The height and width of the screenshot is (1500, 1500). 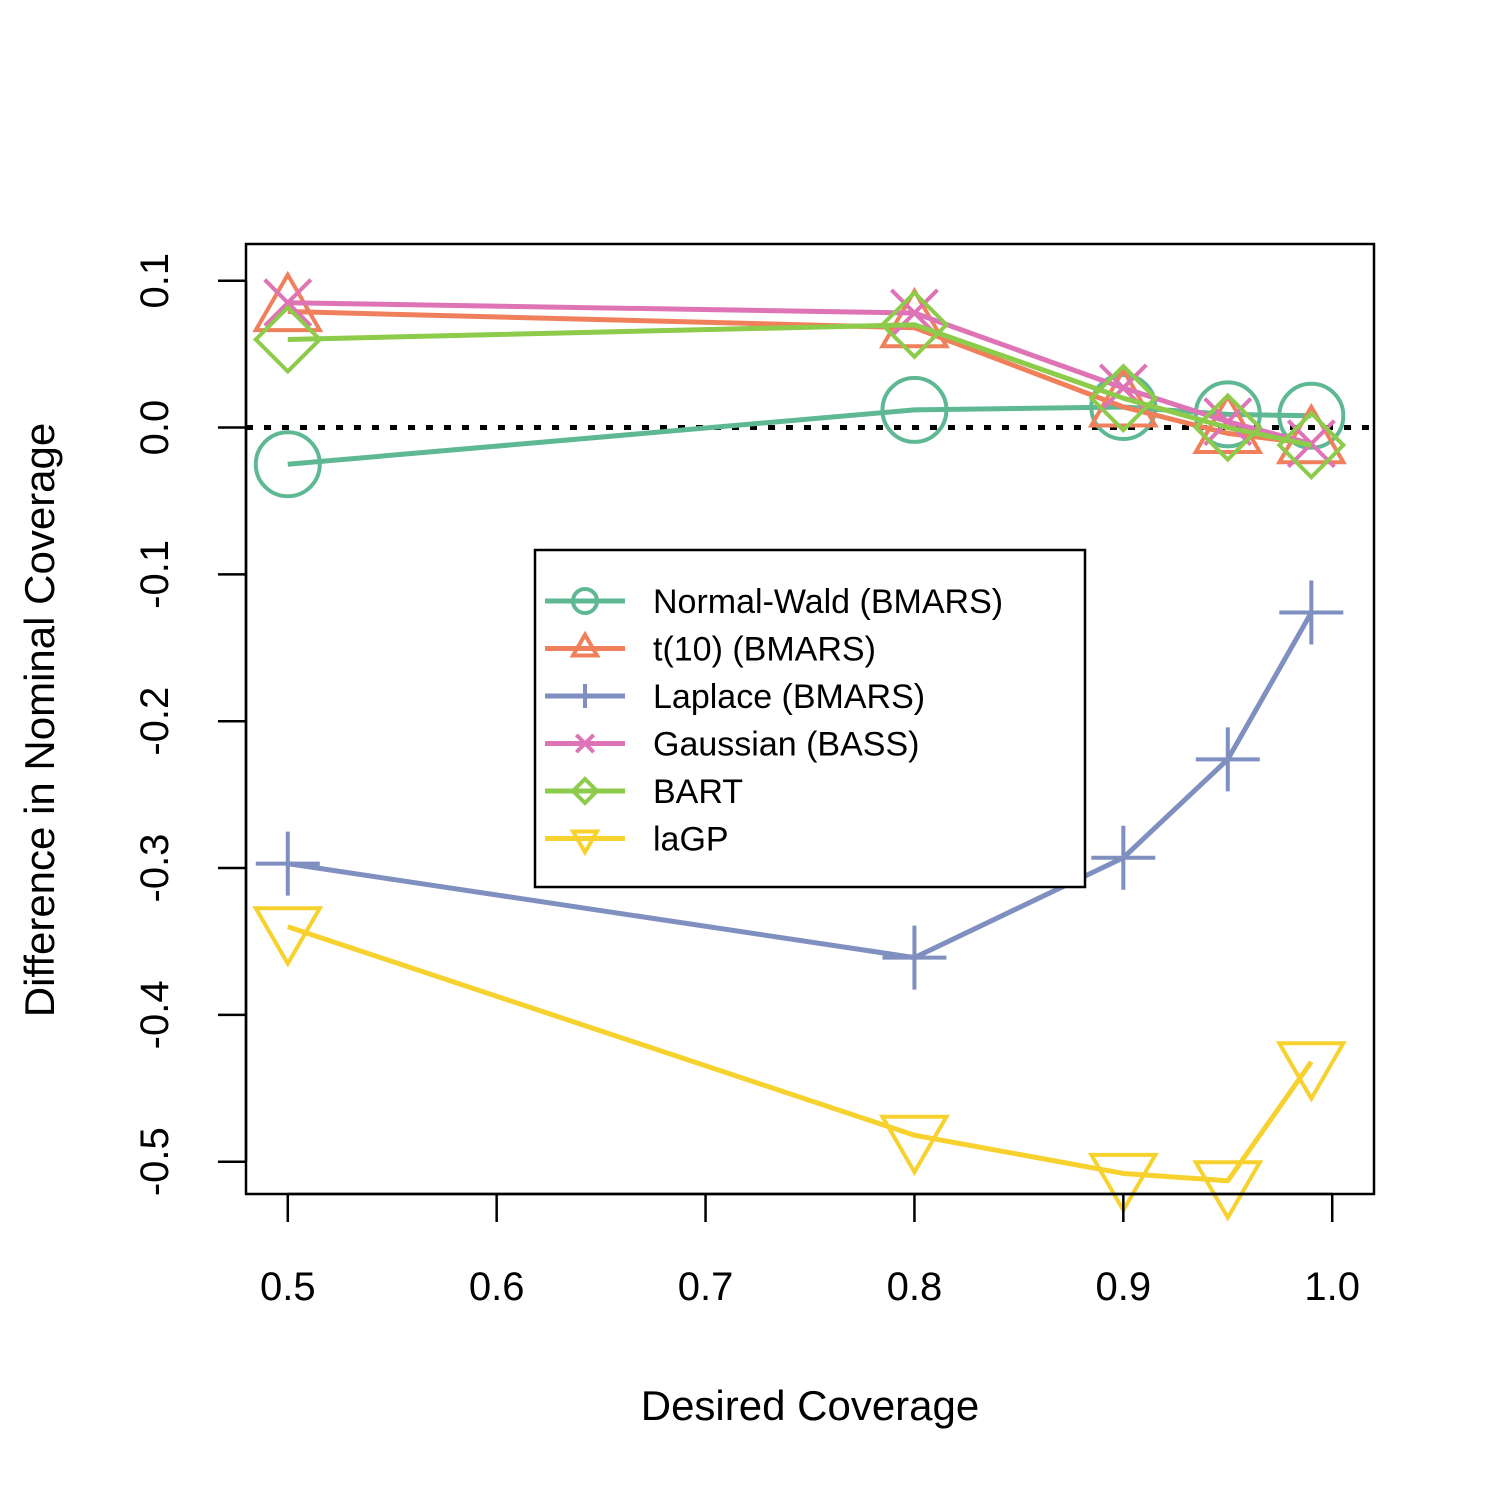 I want to click on x-tick-label: 0.9, so click(x=1124, y=1287).